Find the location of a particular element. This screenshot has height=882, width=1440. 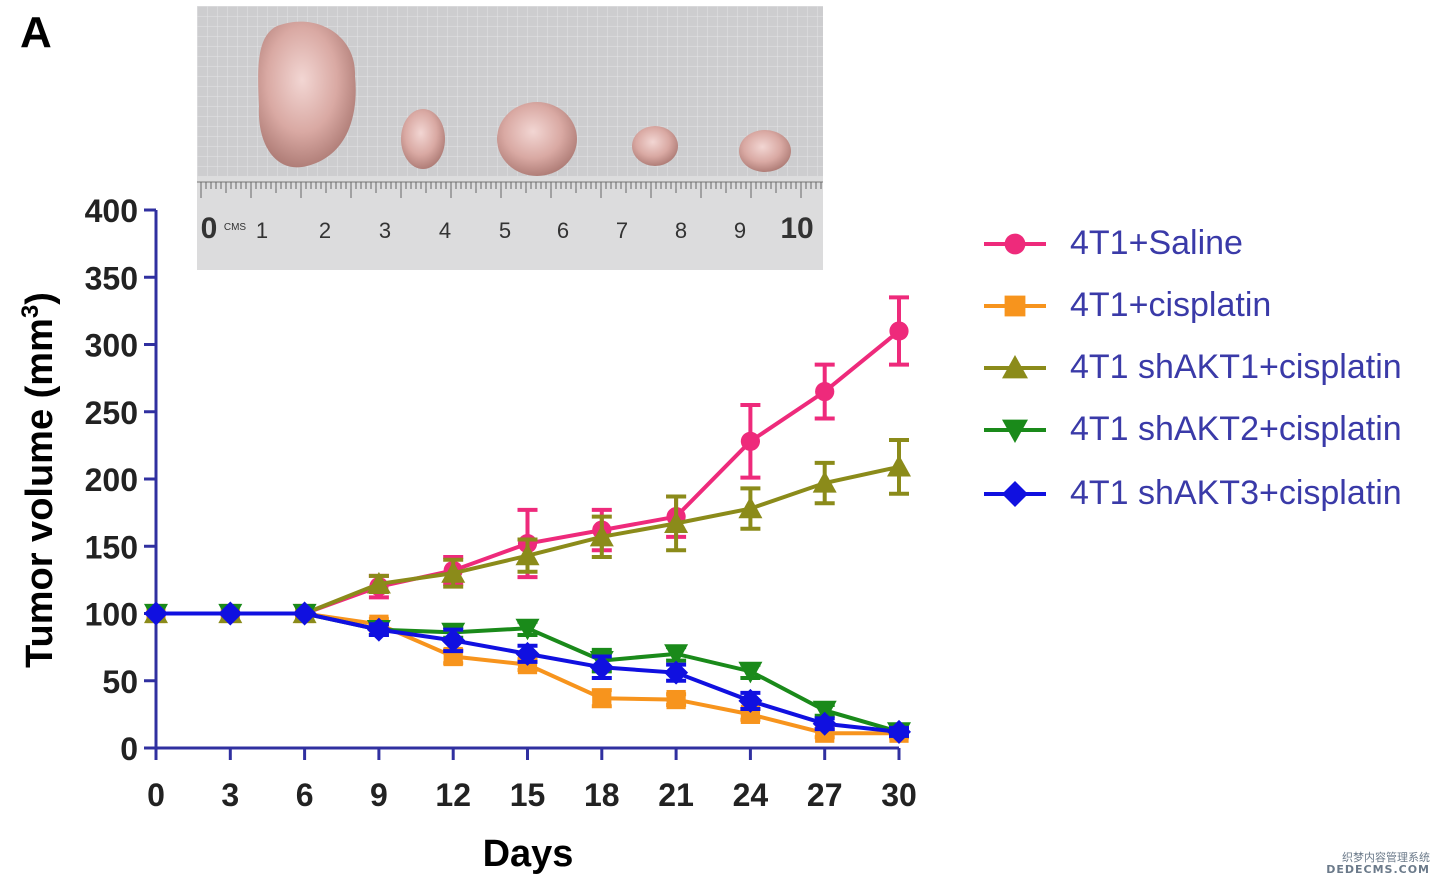

ruler-label: CMS is located at coordinates (235, 227).